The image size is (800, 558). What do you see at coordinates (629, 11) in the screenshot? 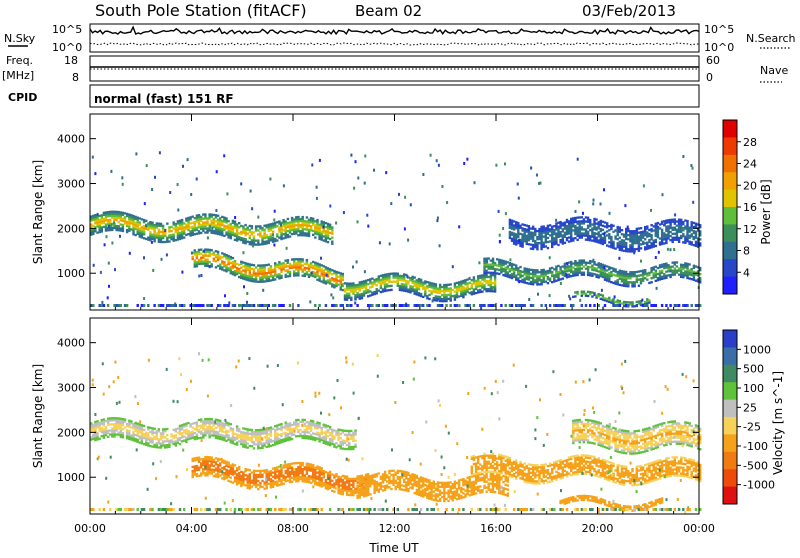
I see `date-label: 03/Feb/2013` at bounding box center [629, 11].